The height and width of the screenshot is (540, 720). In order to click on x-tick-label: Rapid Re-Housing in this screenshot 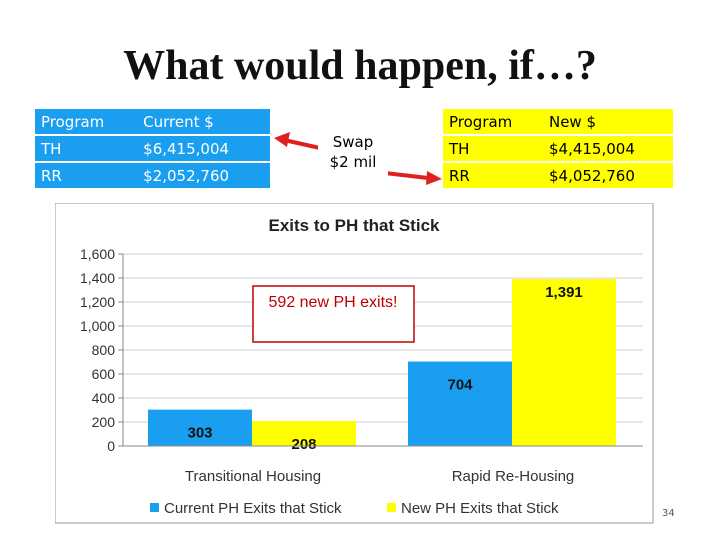, I will do `click(513, 476)`.